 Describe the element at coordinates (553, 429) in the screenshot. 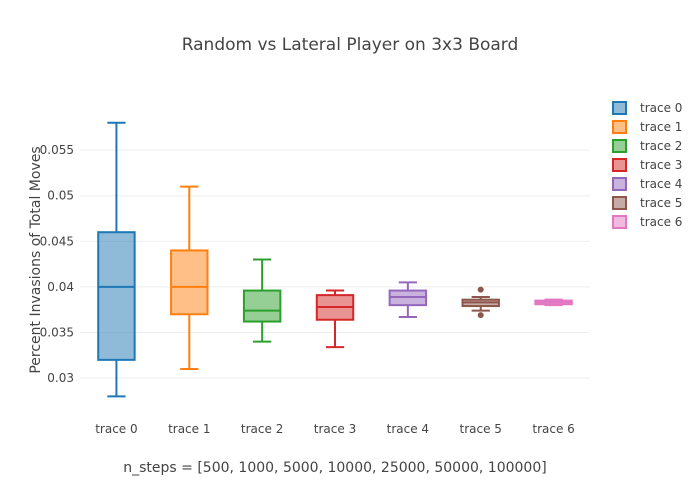

I see `x-tick-label: trace 6` at that location.